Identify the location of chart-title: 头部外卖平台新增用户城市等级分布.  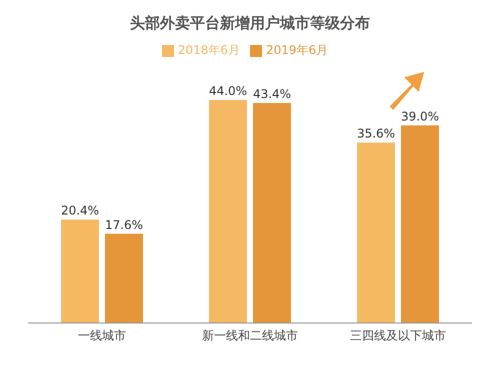
(250, 23).